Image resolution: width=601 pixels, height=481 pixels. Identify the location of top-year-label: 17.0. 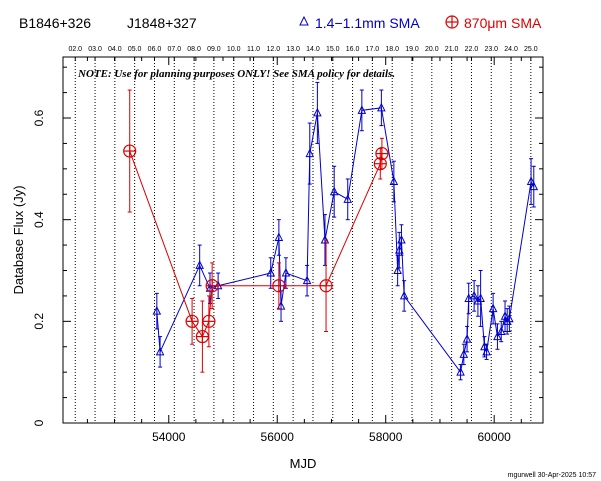
(373, 49).